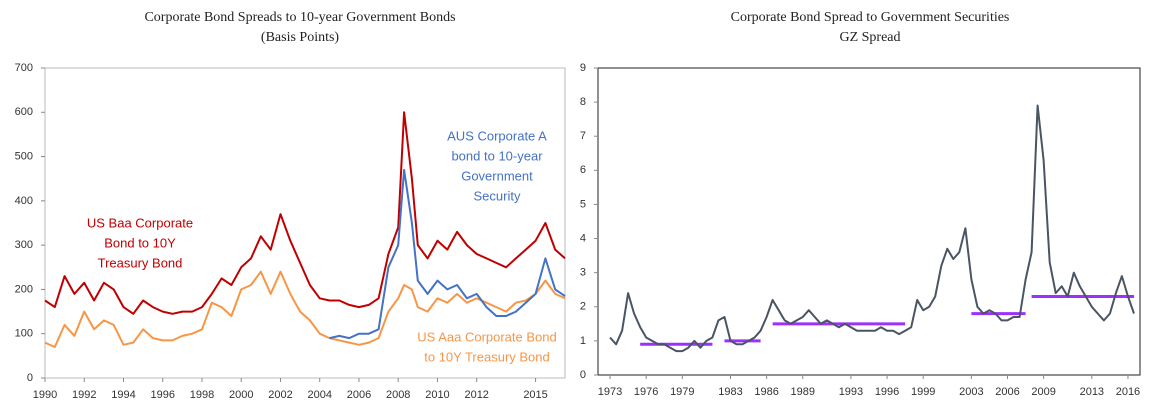 This screenshot has height=407, width=1153. What do you see at coordinates (583, 307) in the screenshot?
I see `y-tick-label: 2` at bounding box center [583, 307].